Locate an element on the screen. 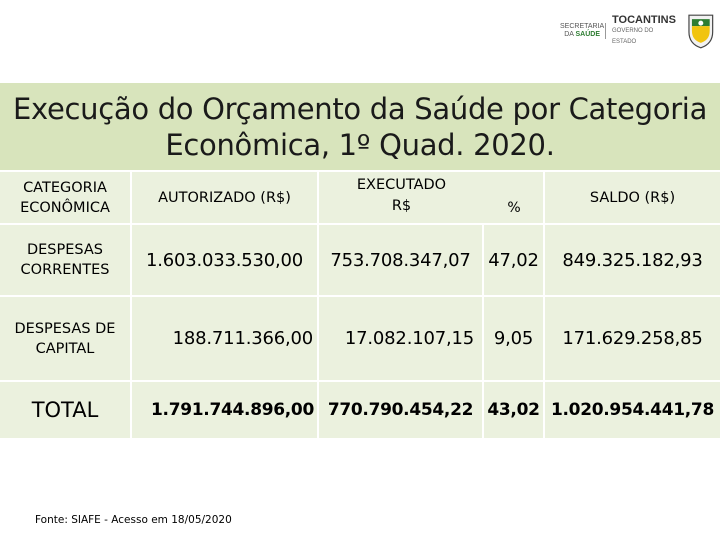 The width and height of the screenshot is (720, 540). row-correntes-autorizado: 1.603.033.530,00 is located at coordinates (224, 260).